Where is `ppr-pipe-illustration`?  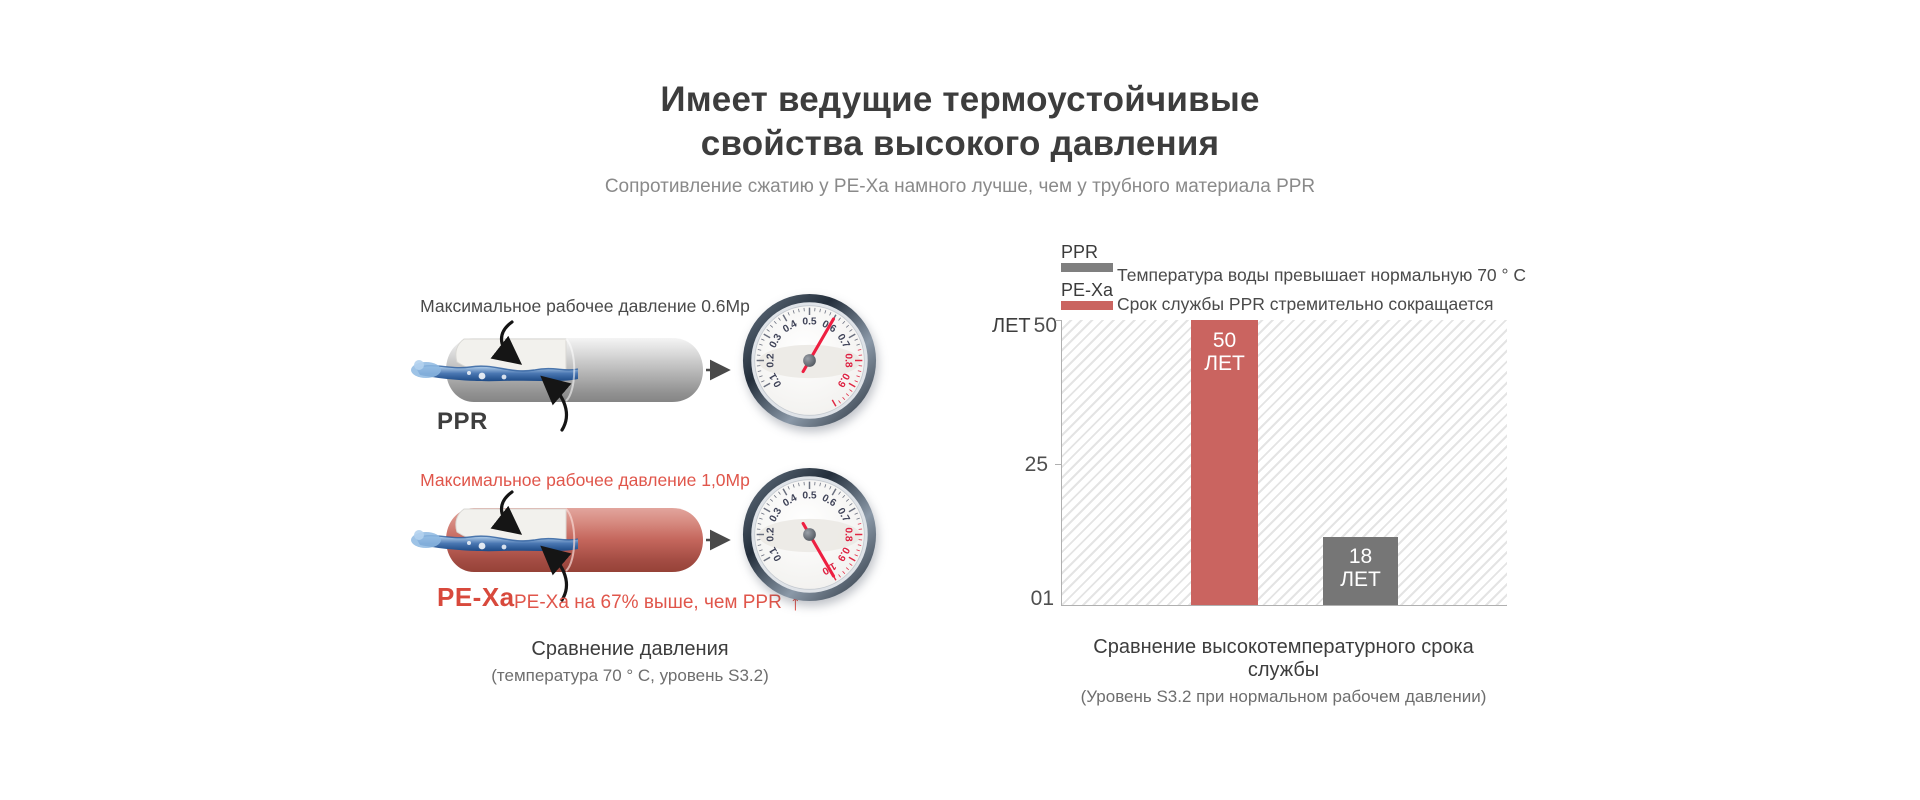 ppr-pipe-illustration is located at coordinates (571, 376).